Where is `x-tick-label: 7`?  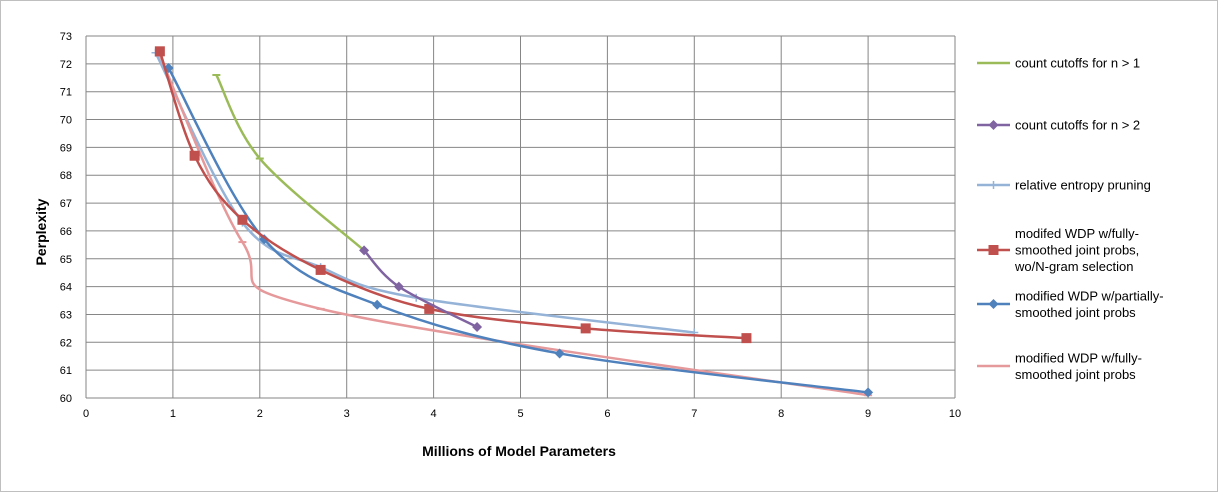
x-tick-label: 7 is located at coordinates (694, 414).